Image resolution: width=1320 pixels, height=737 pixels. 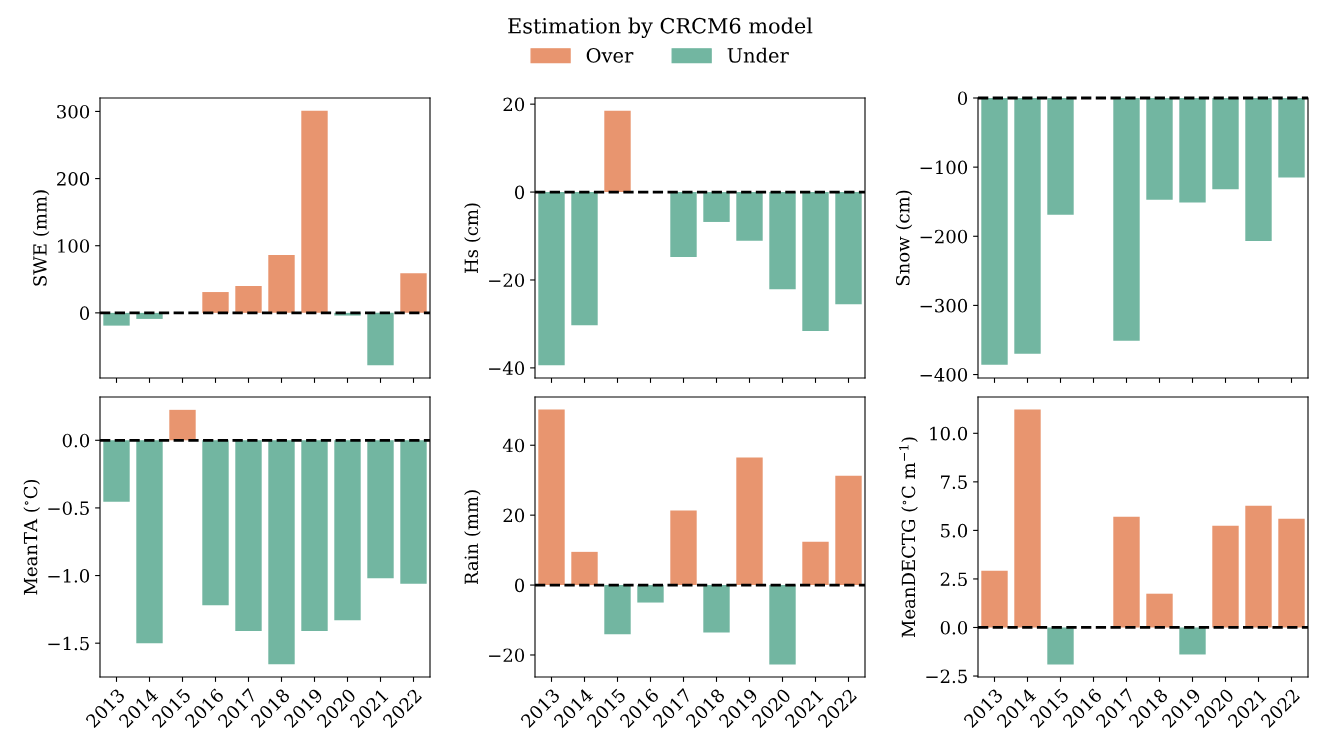 I want to click on y-axis-title: Rain (mm), so click(x=472, y=537).